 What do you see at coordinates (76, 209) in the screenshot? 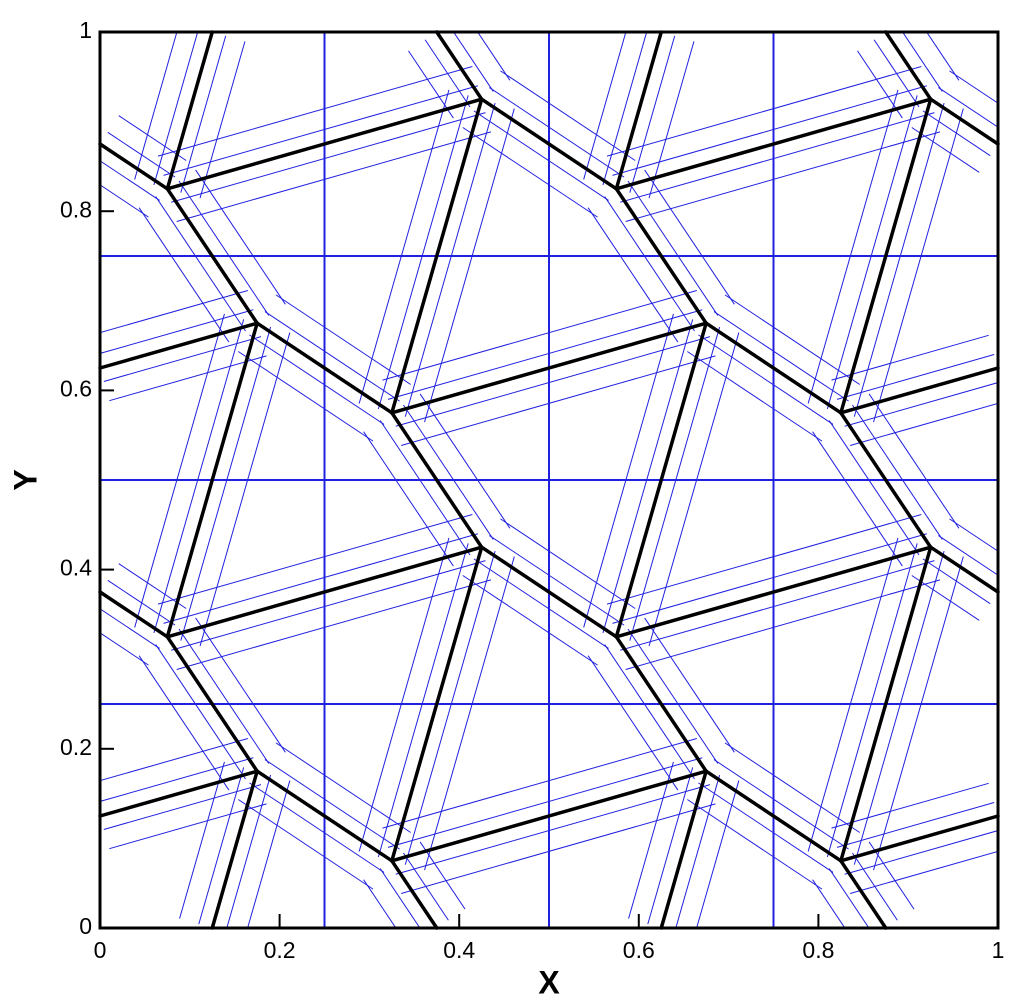
I see `y-tick-label: 0.8` at bounding box center [76, 209].